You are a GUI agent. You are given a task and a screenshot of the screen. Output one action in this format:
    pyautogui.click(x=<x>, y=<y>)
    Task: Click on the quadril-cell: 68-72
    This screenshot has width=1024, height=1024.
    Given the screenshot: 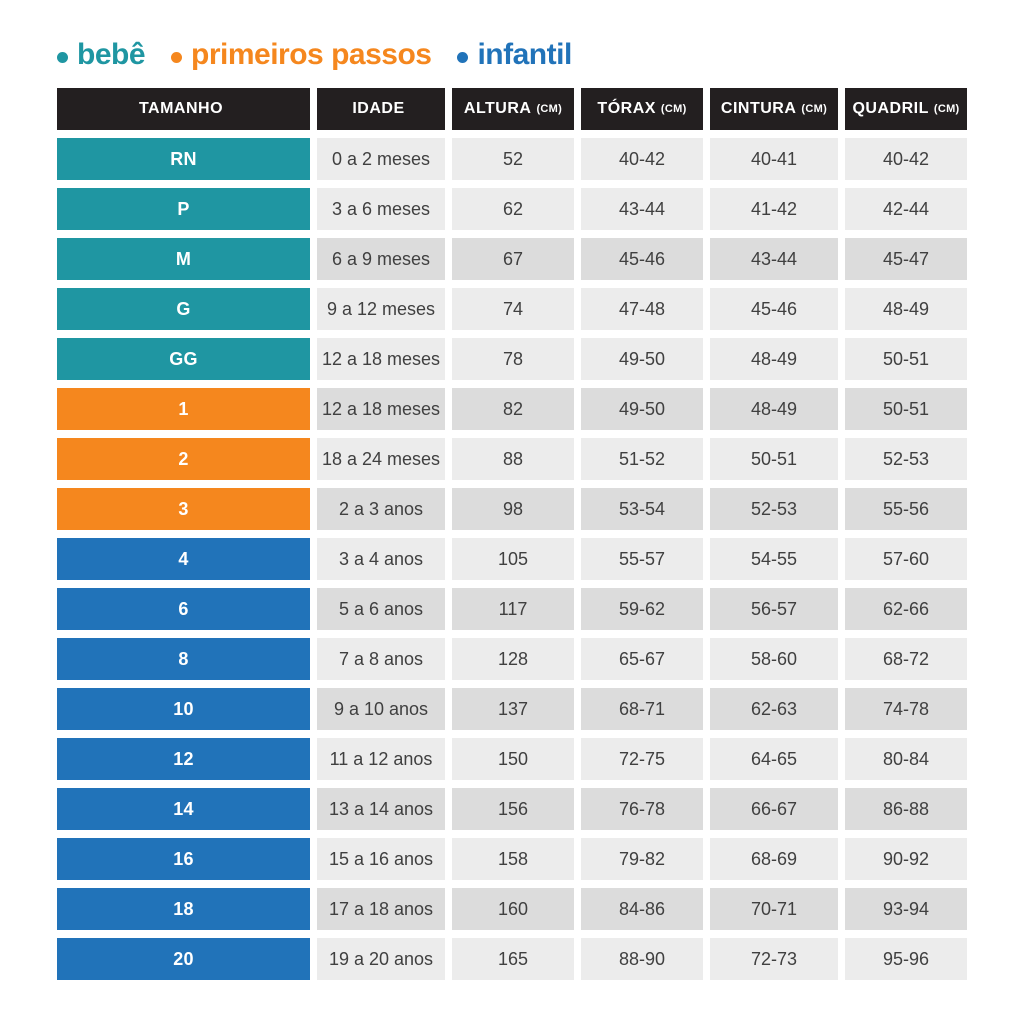 What is the action you would take?
    pyautogui.click(x=906, y=659)
    